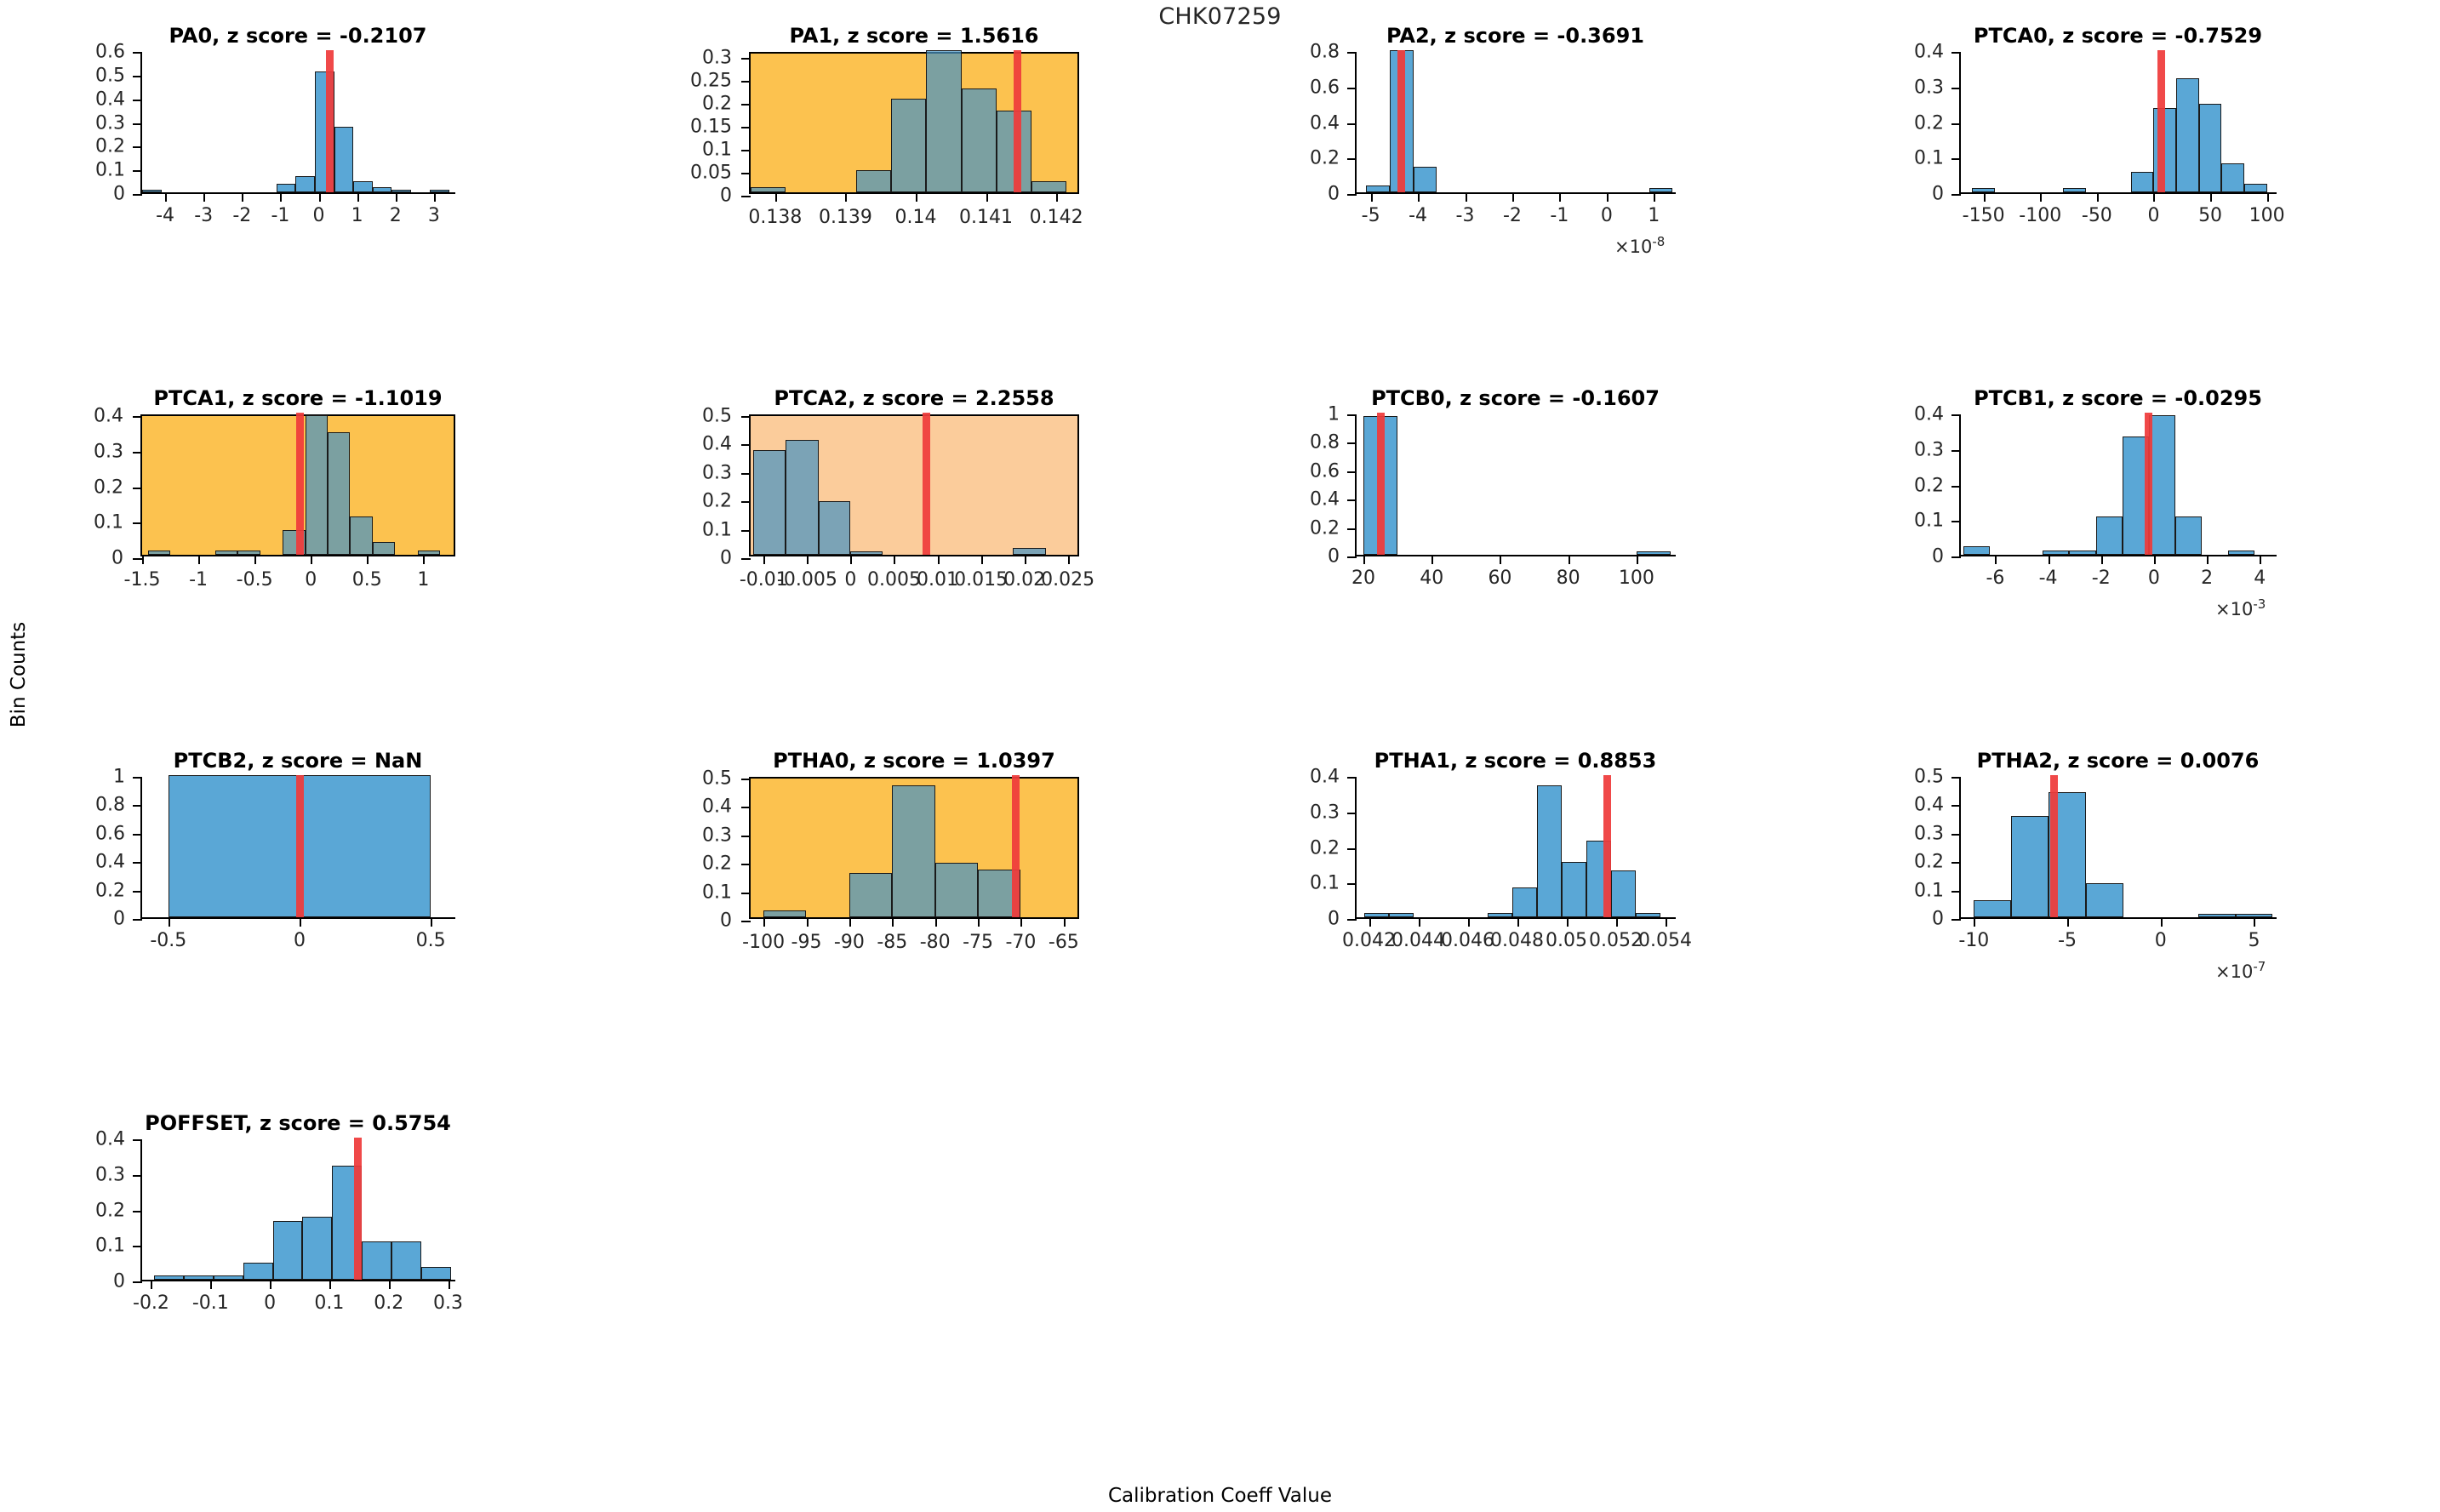 This screenshot has width=2440, height=1512. What do you see at coordinates (914, 761) in the screenshot?
I see `subplot-title-ptha0: PTHA0, z score = 1.0397` at bounding box center [914, 761].